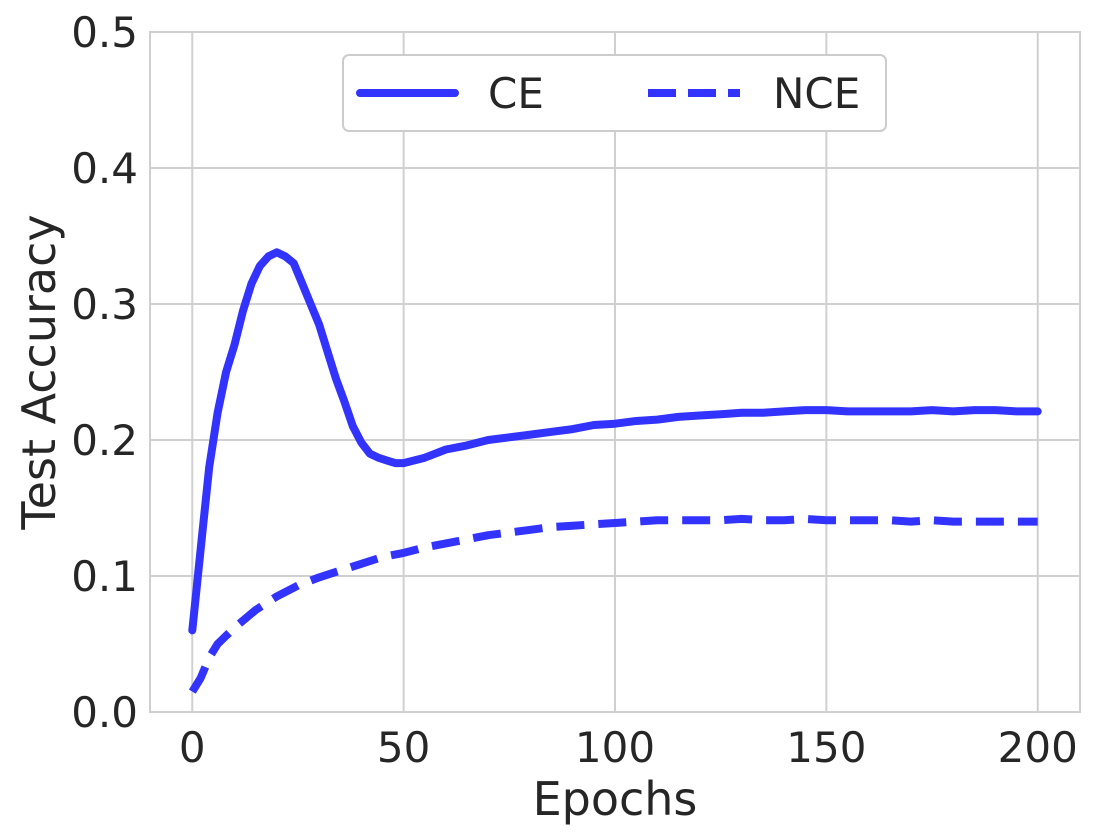  I want to click on legend-nce-label: NCE, so click(816, 93).